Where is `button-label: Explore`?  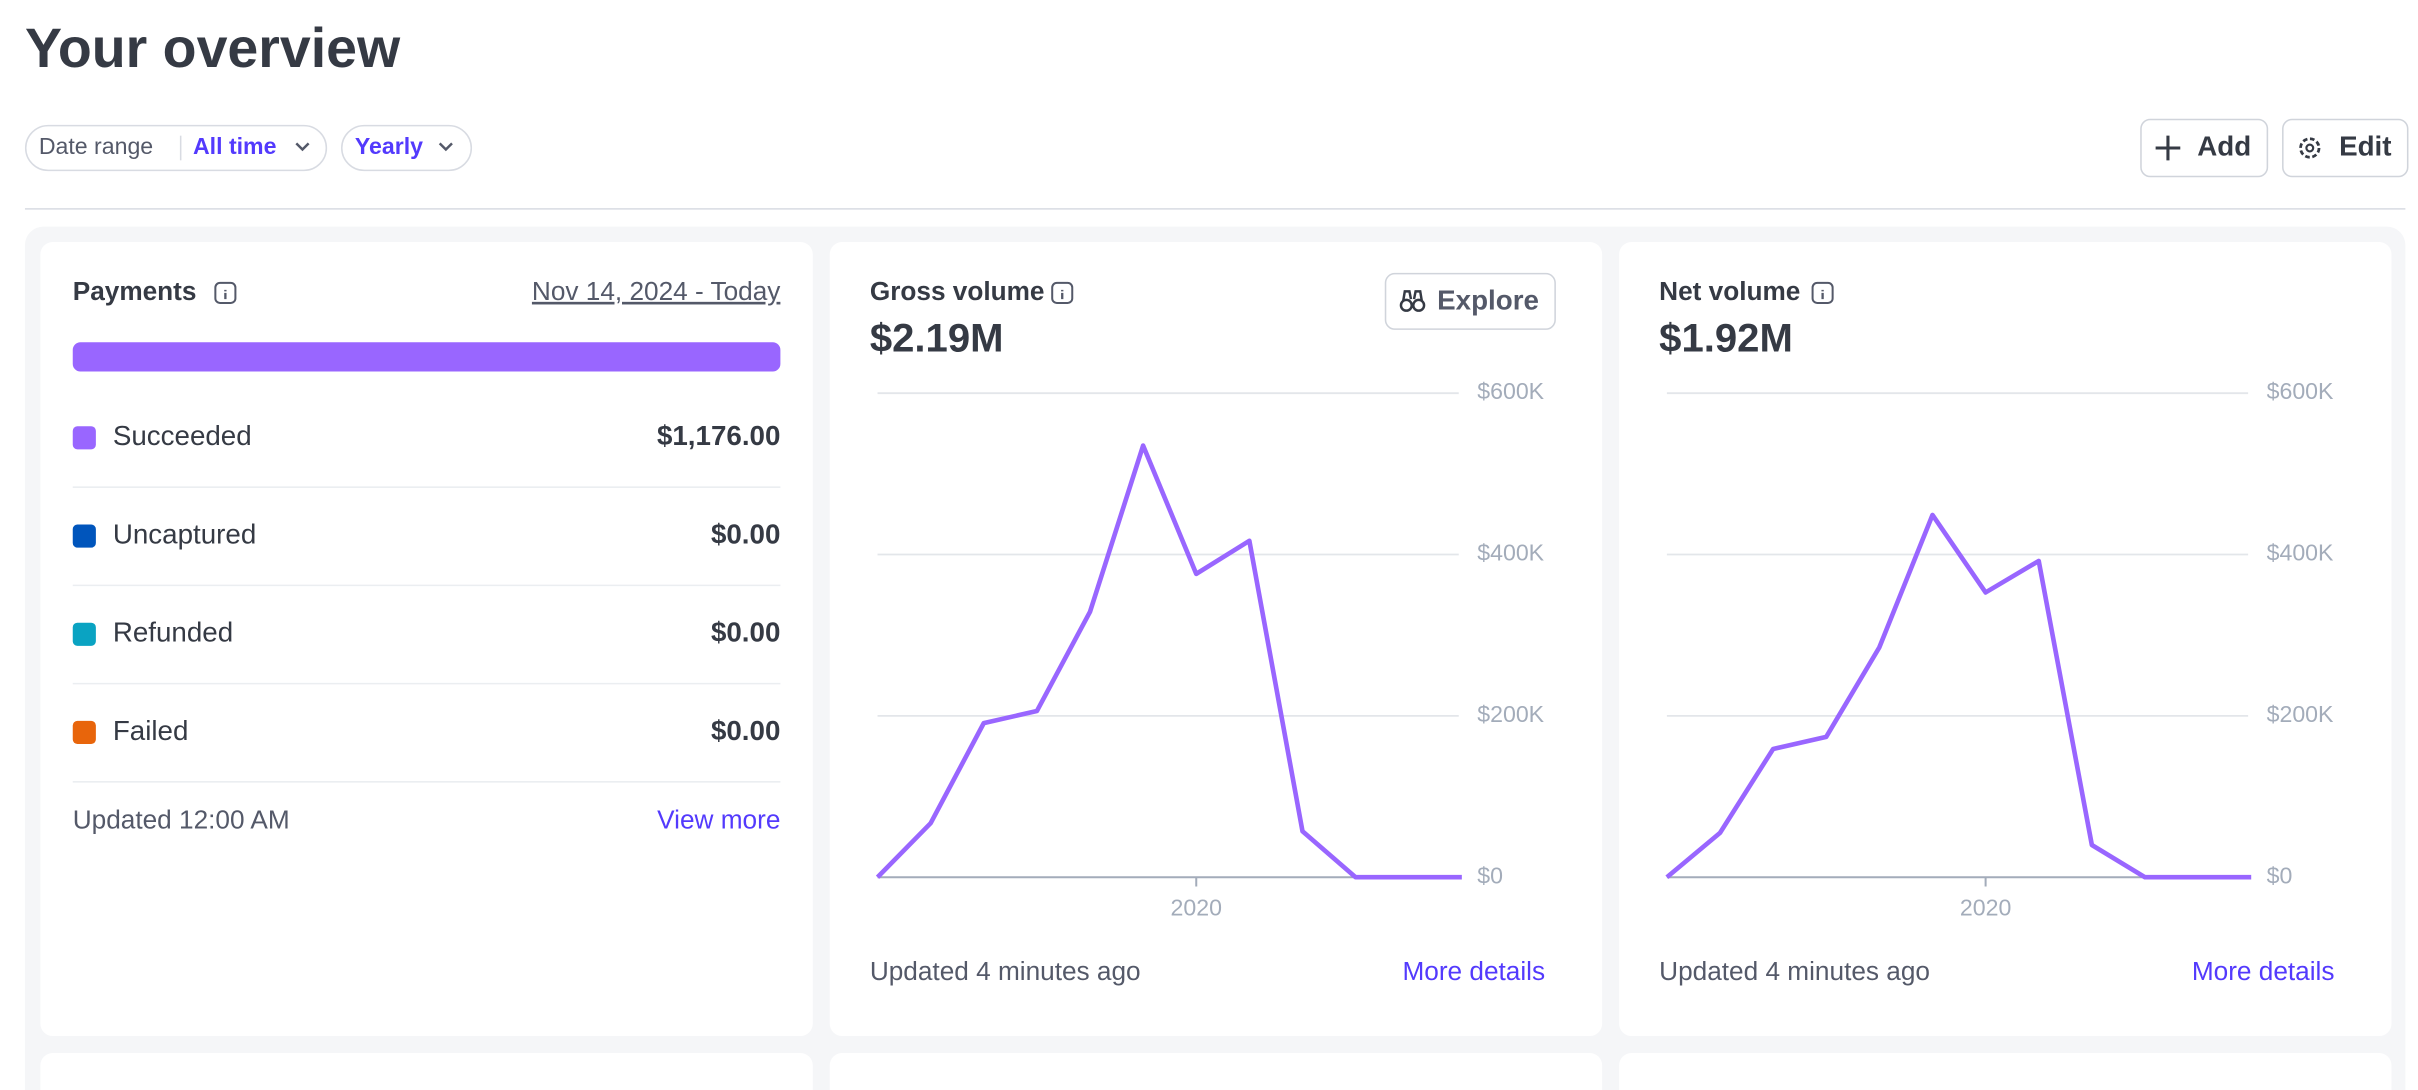 button-label: Explore is located at coordinates (1488, 300).